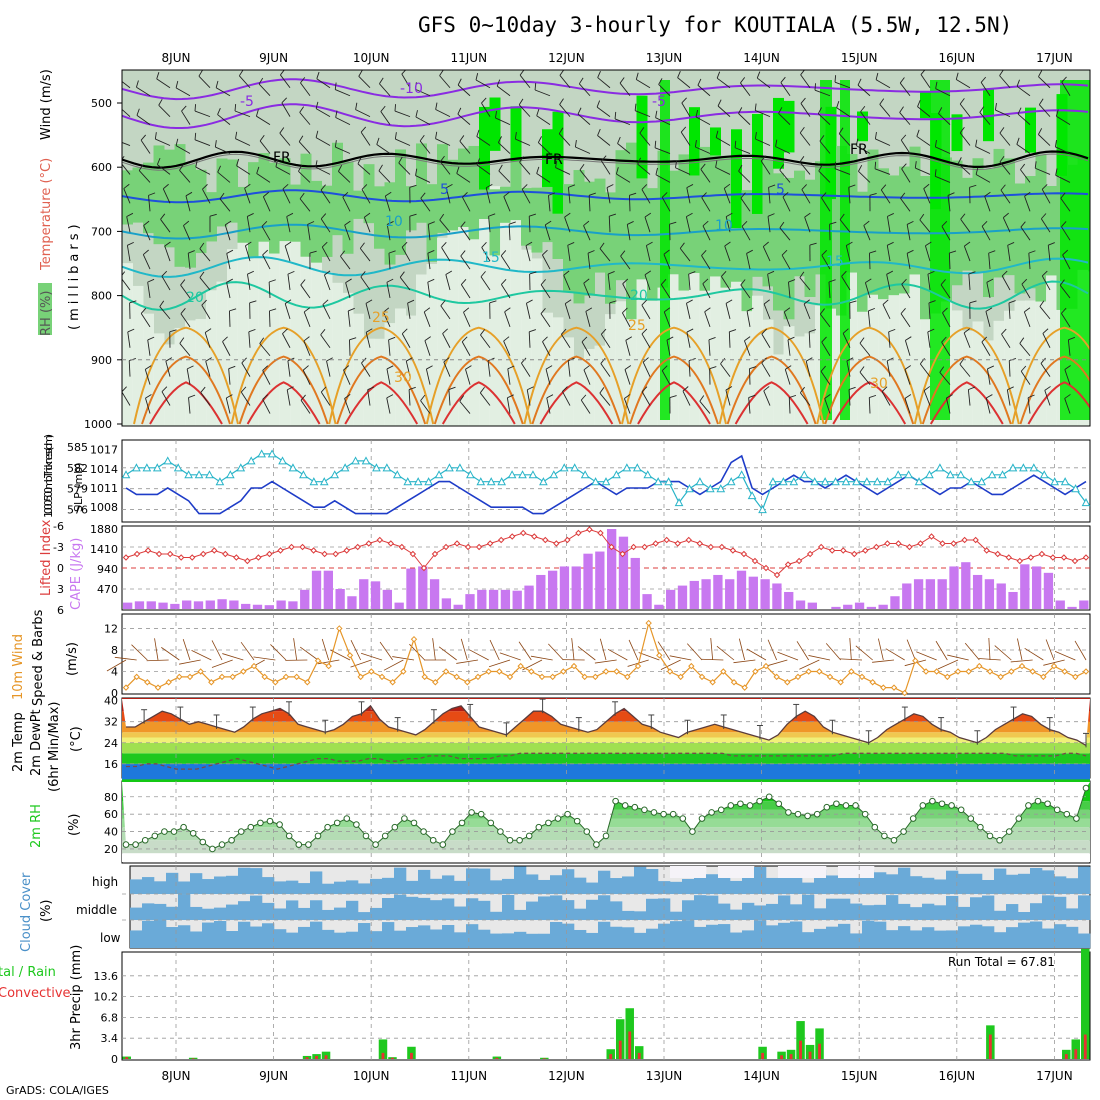 This screenshot has width=1100, height=1100. I want to click on cloud-cells, so click(610, 907).